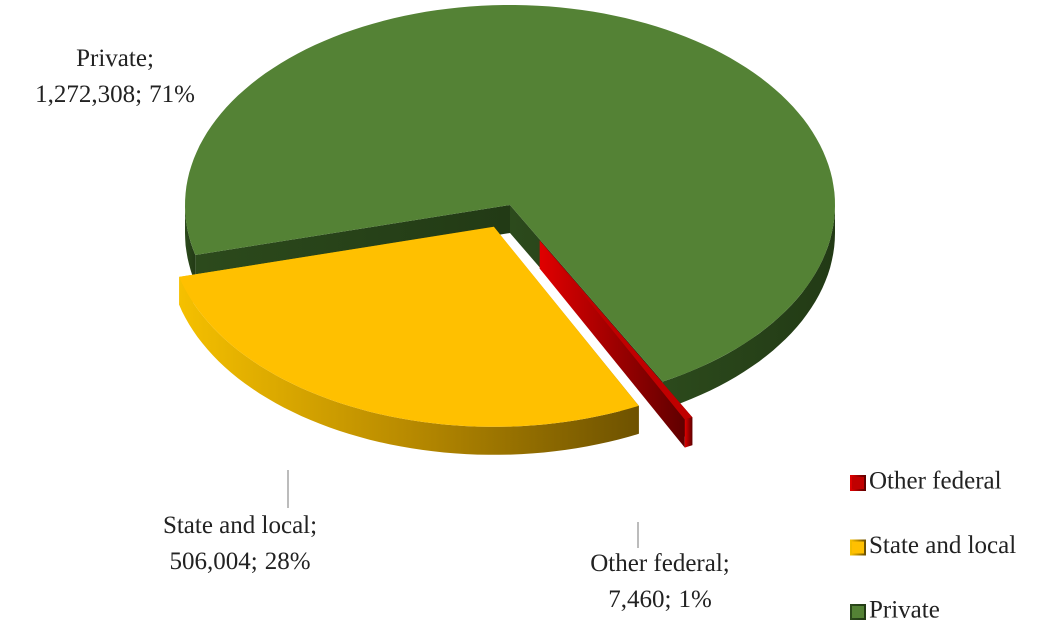  Describe the element at coordinates (942, 545) in the screenshot. I see `legend-label: State and local` at that location.